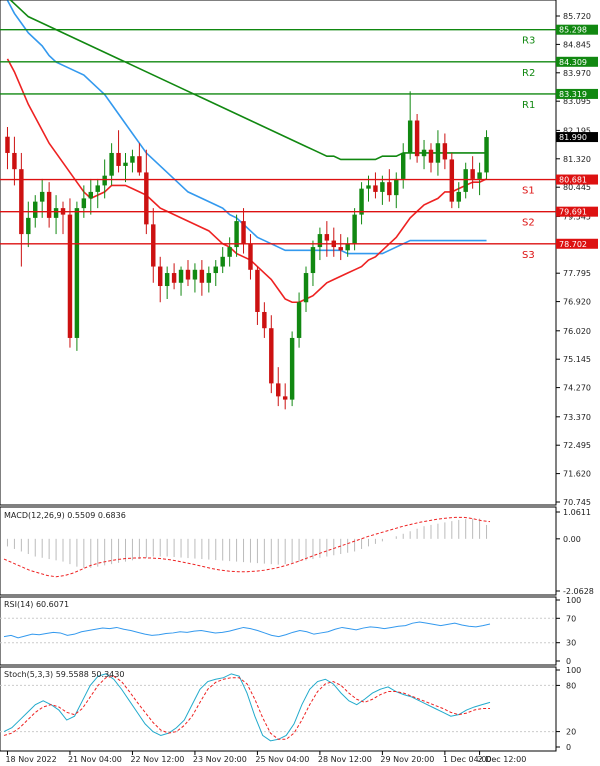 The image size is (600, 766). I want to click on level-price-label: 85.298, so click(573, 30).